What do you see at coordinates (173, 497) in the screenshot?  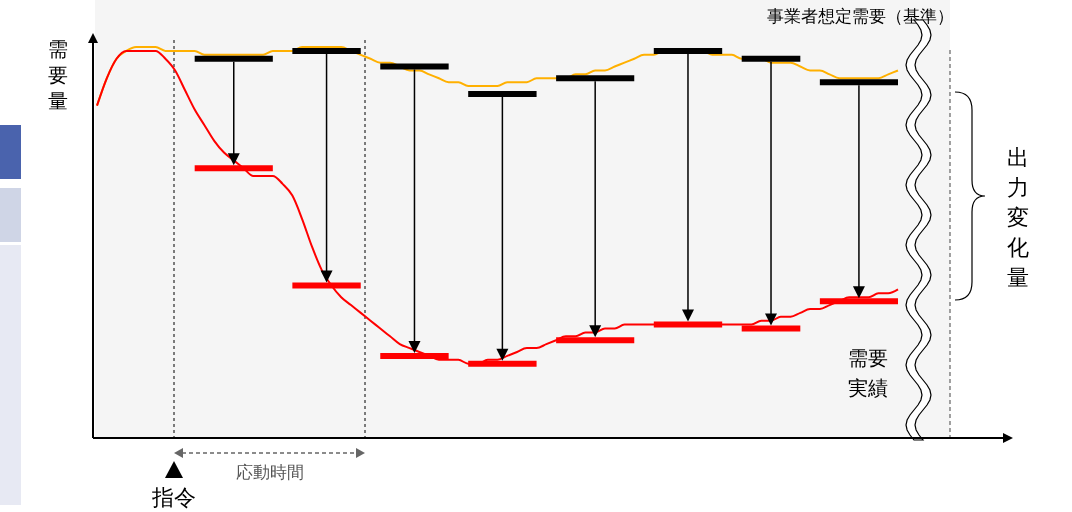 I see `text: 指令` at bounding box center [173, 497].